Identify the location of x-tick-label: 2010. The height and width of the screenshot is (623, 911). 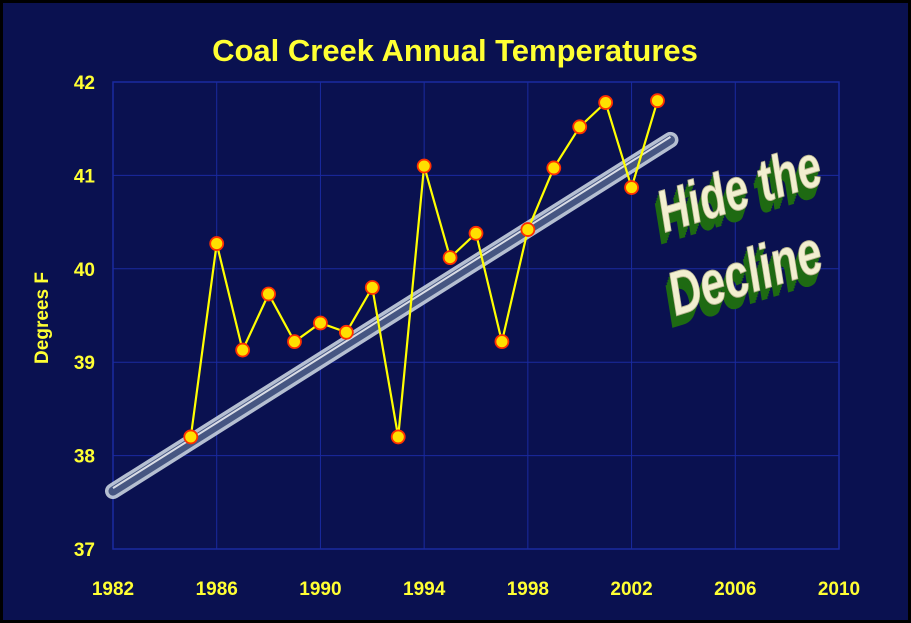
(839, 589).